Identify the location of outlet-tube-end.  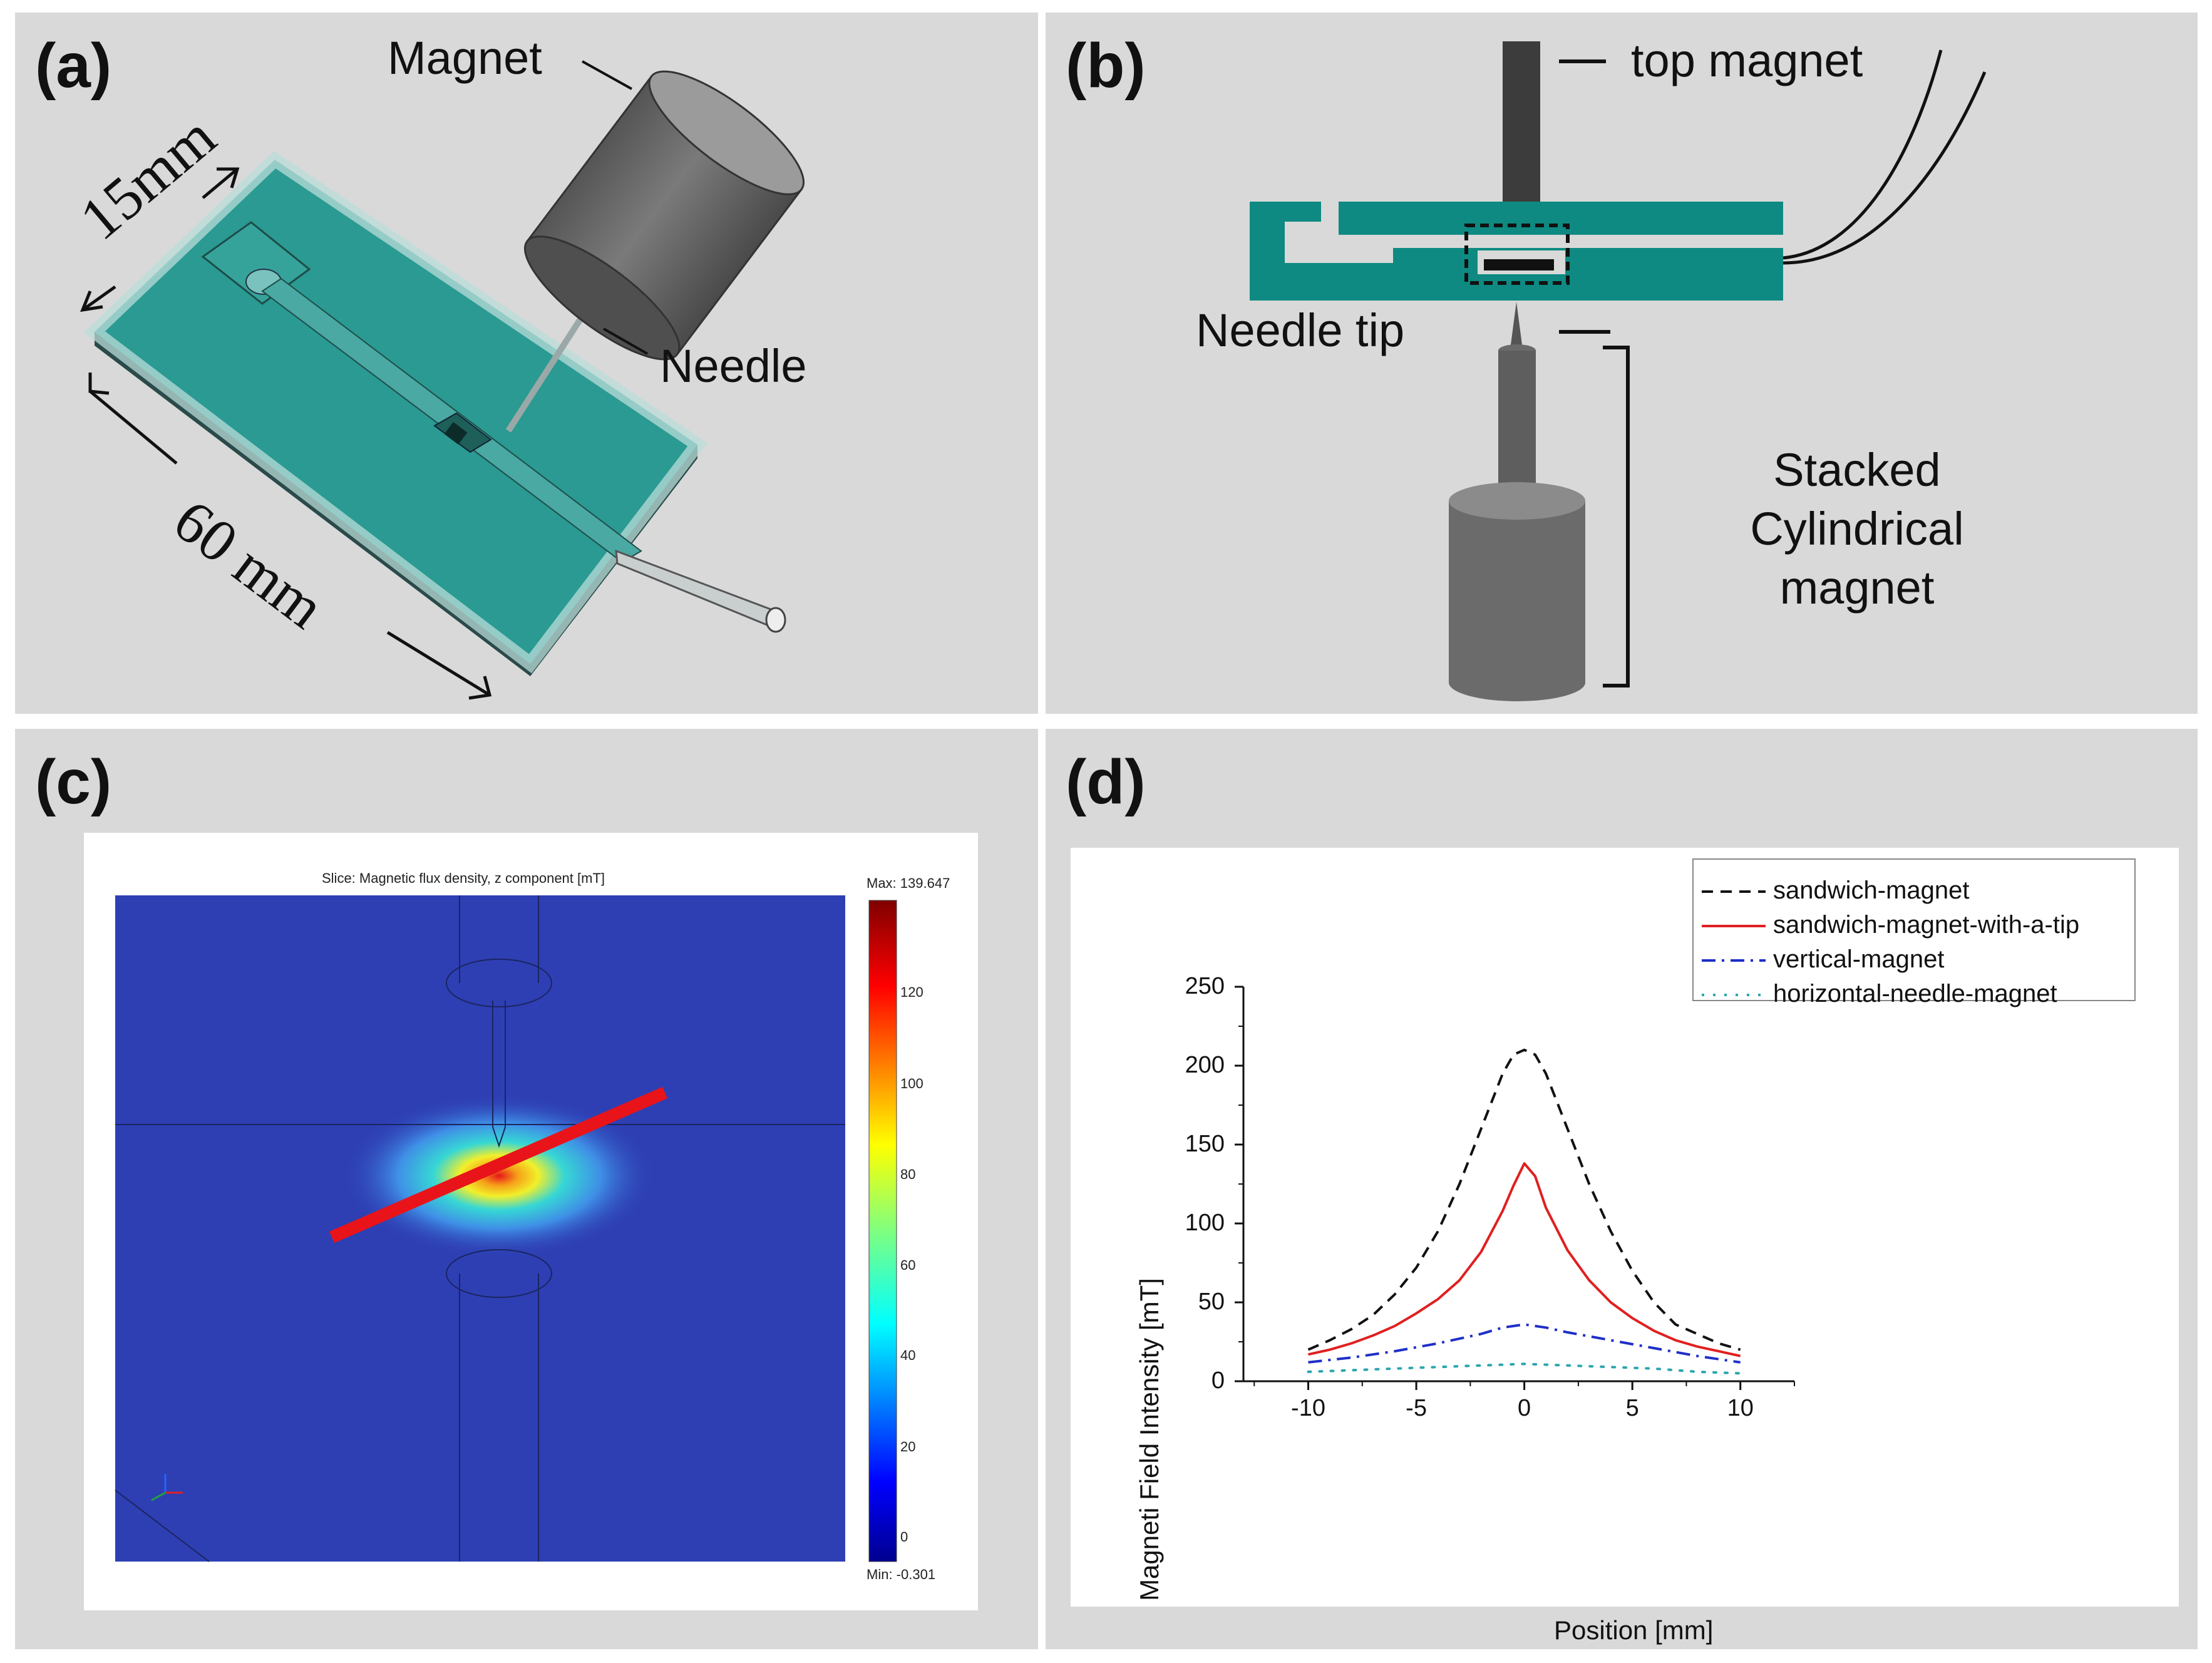
(775, 620).